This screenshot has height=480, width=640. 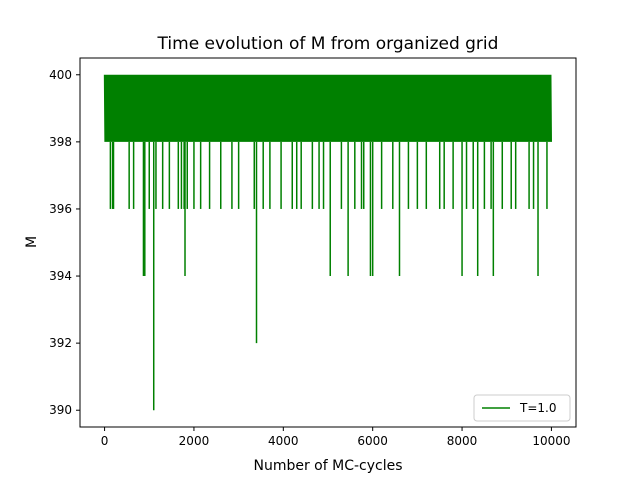 What do you see at coordinates (327, 466) in the screenshot?
I see `x-axis-title: Number of MC-cycles` at bounding box center [327, 466].